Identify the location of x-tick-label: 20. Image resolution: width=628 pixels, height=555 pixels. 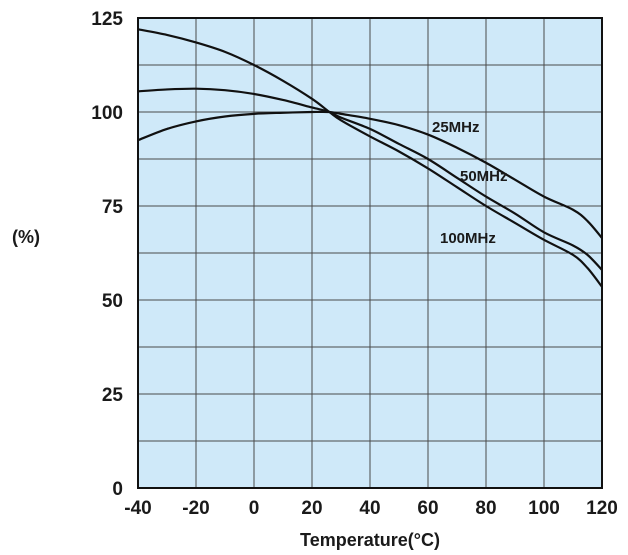
(311, 508).